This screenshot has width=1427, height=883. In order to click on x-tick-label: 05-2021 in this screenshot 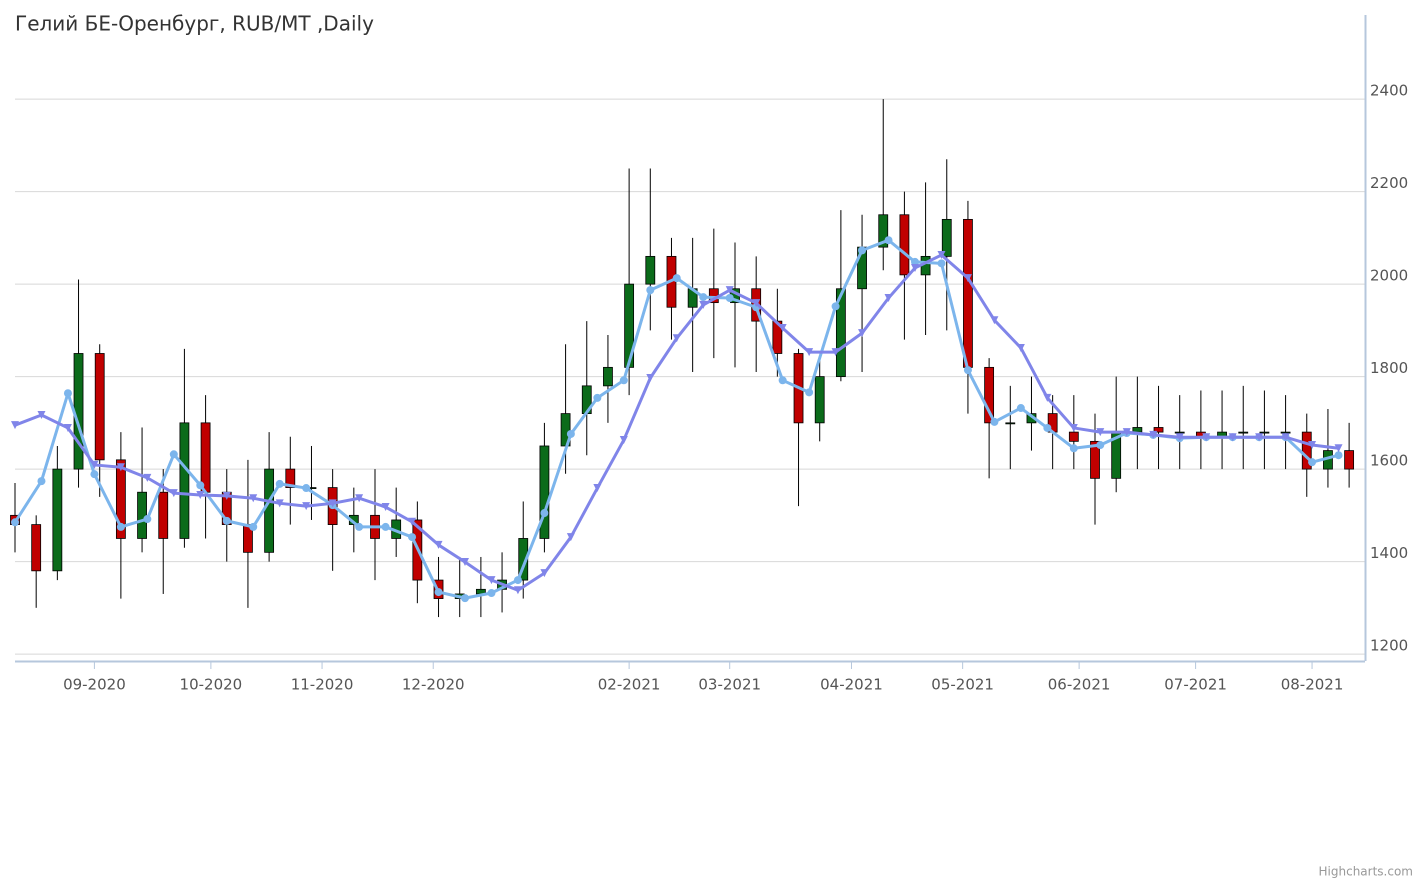, I will do `click(962, 685)`.